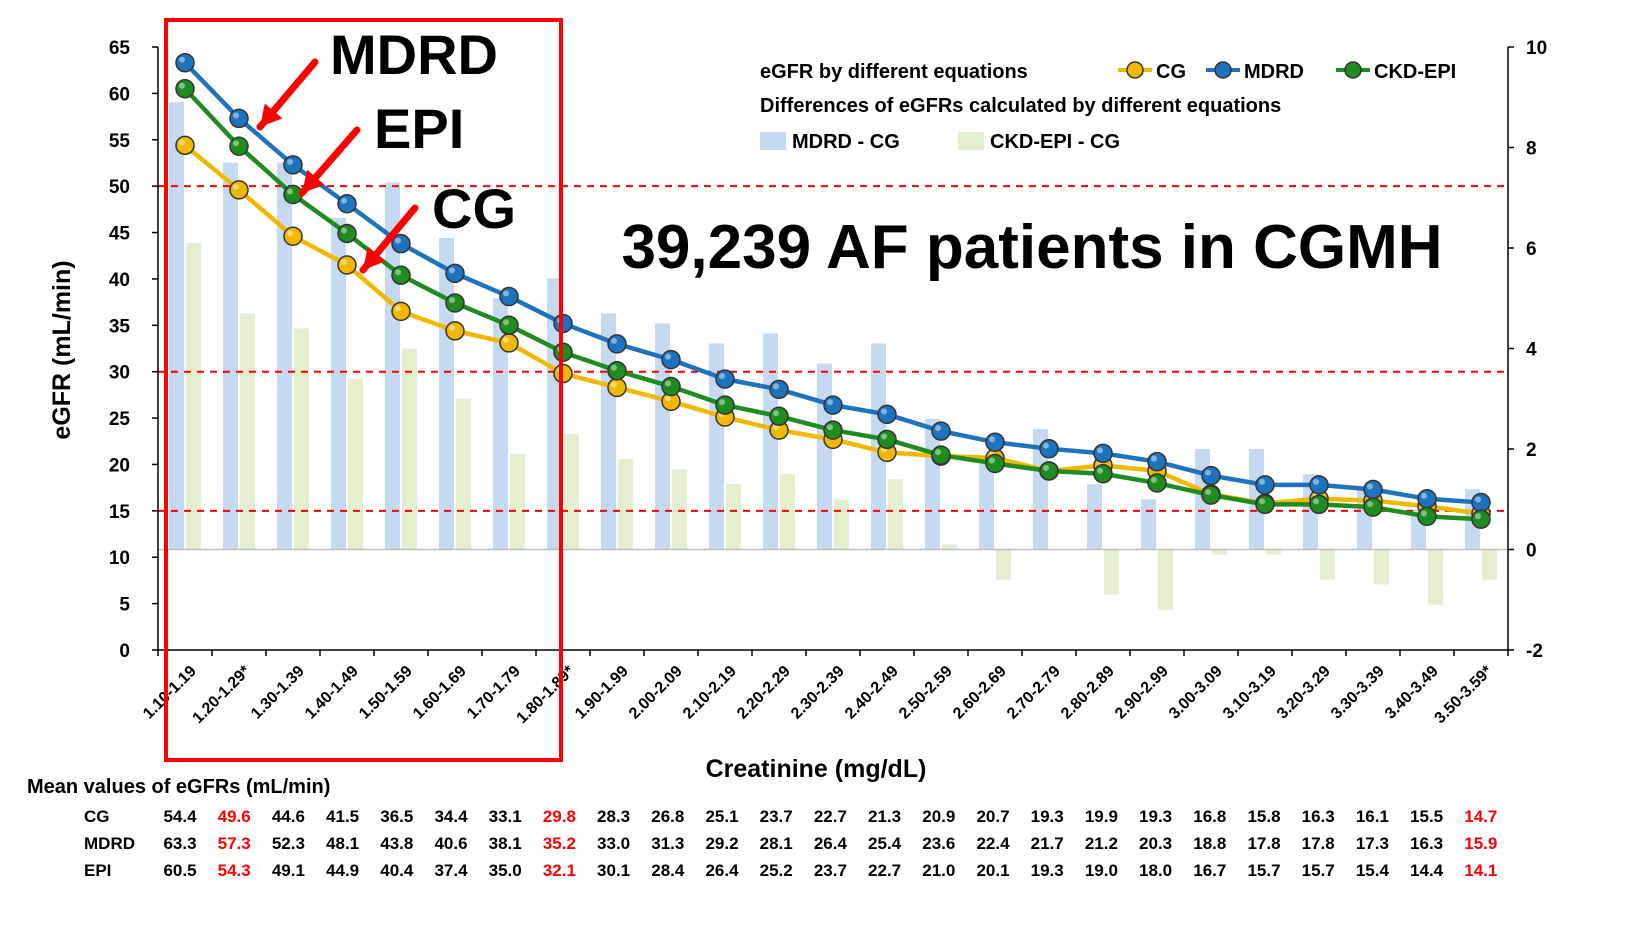  What do you see at coordinates (1415, 72) in the screenshot?
I see `legend-label-ckdepi: CKD-EPI` at bounding box center [1415, 72].